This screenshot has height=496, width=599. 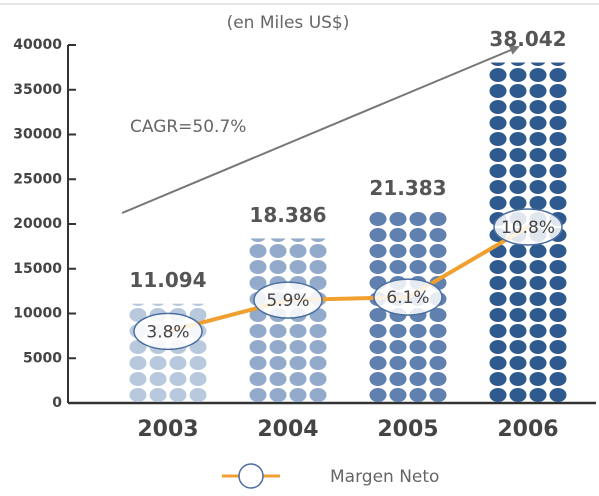 I want to click on bar, so click(x=288, y=320).